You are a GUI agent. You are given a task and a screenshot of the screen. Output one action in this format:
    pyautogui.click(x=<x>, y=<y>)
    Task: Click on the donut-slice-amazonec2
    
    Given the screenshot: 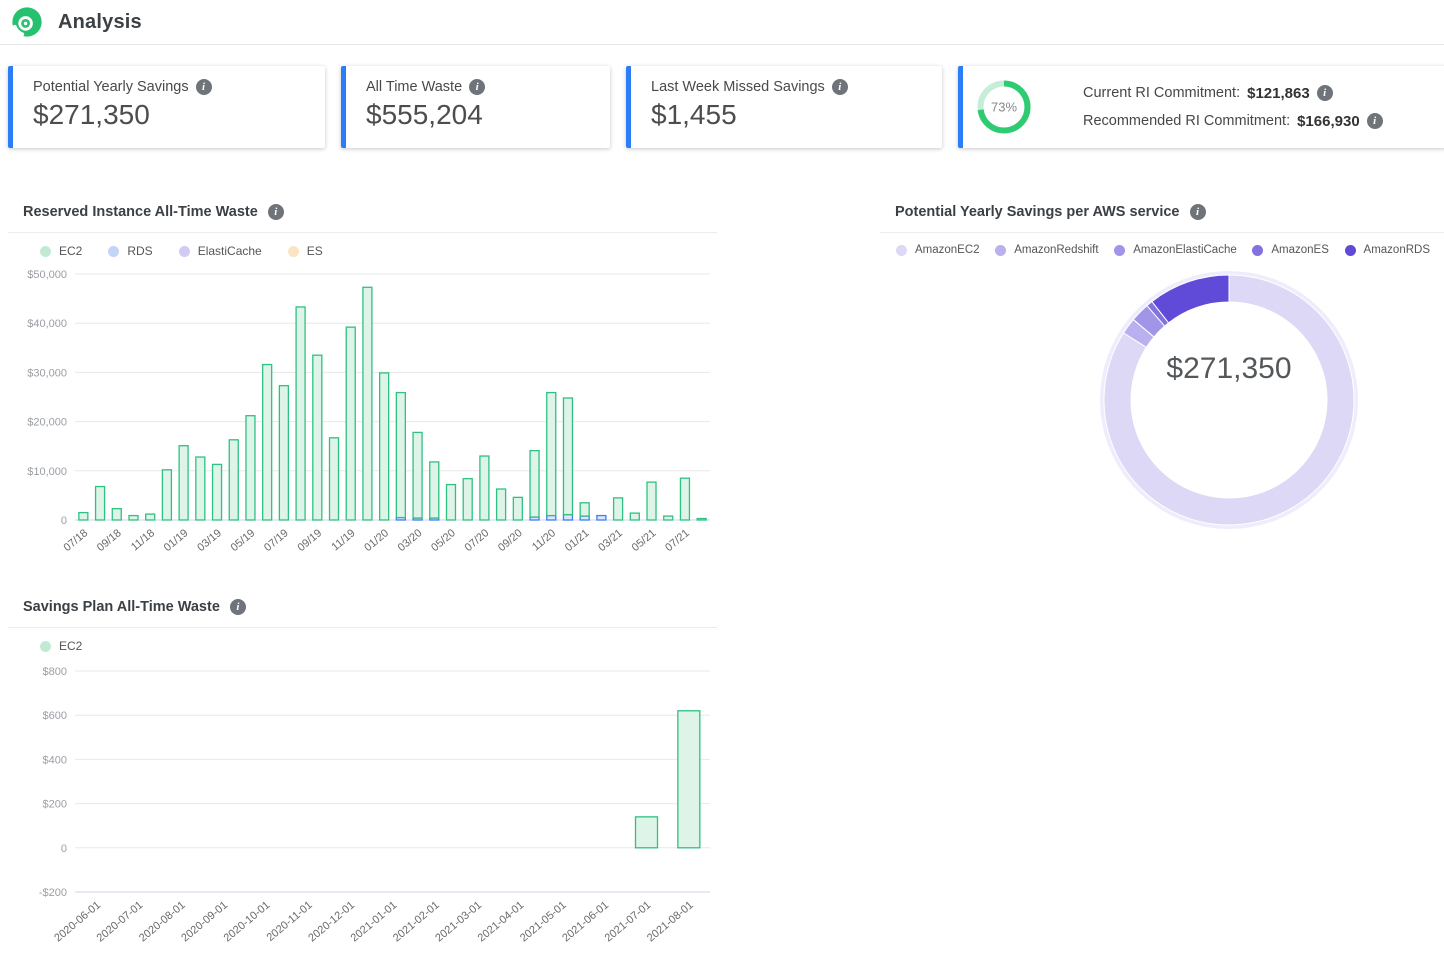 What is the action you would take?
    pyautogui.click(x=1229, y=400)
    